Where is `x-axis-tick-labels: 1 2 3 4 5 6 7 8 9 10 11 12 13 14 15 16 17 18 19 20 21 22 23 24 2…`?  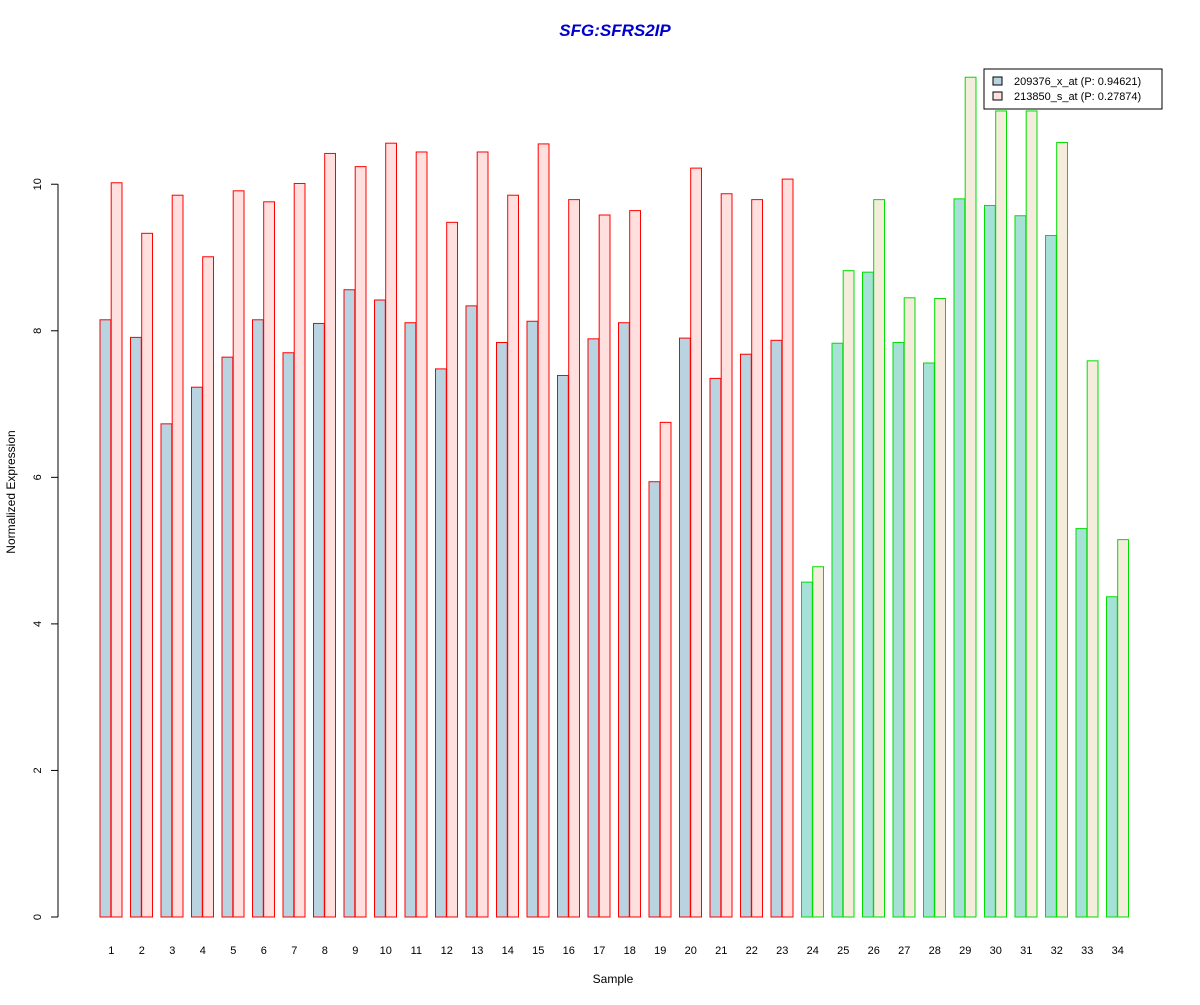
x-axis-tick-labels: 1 2 3 4 5 6 7 8 9 10 11 12 13 14 15 16 17 18 19 20 21 22 23 24 2… is located at coordinates (616, 951).